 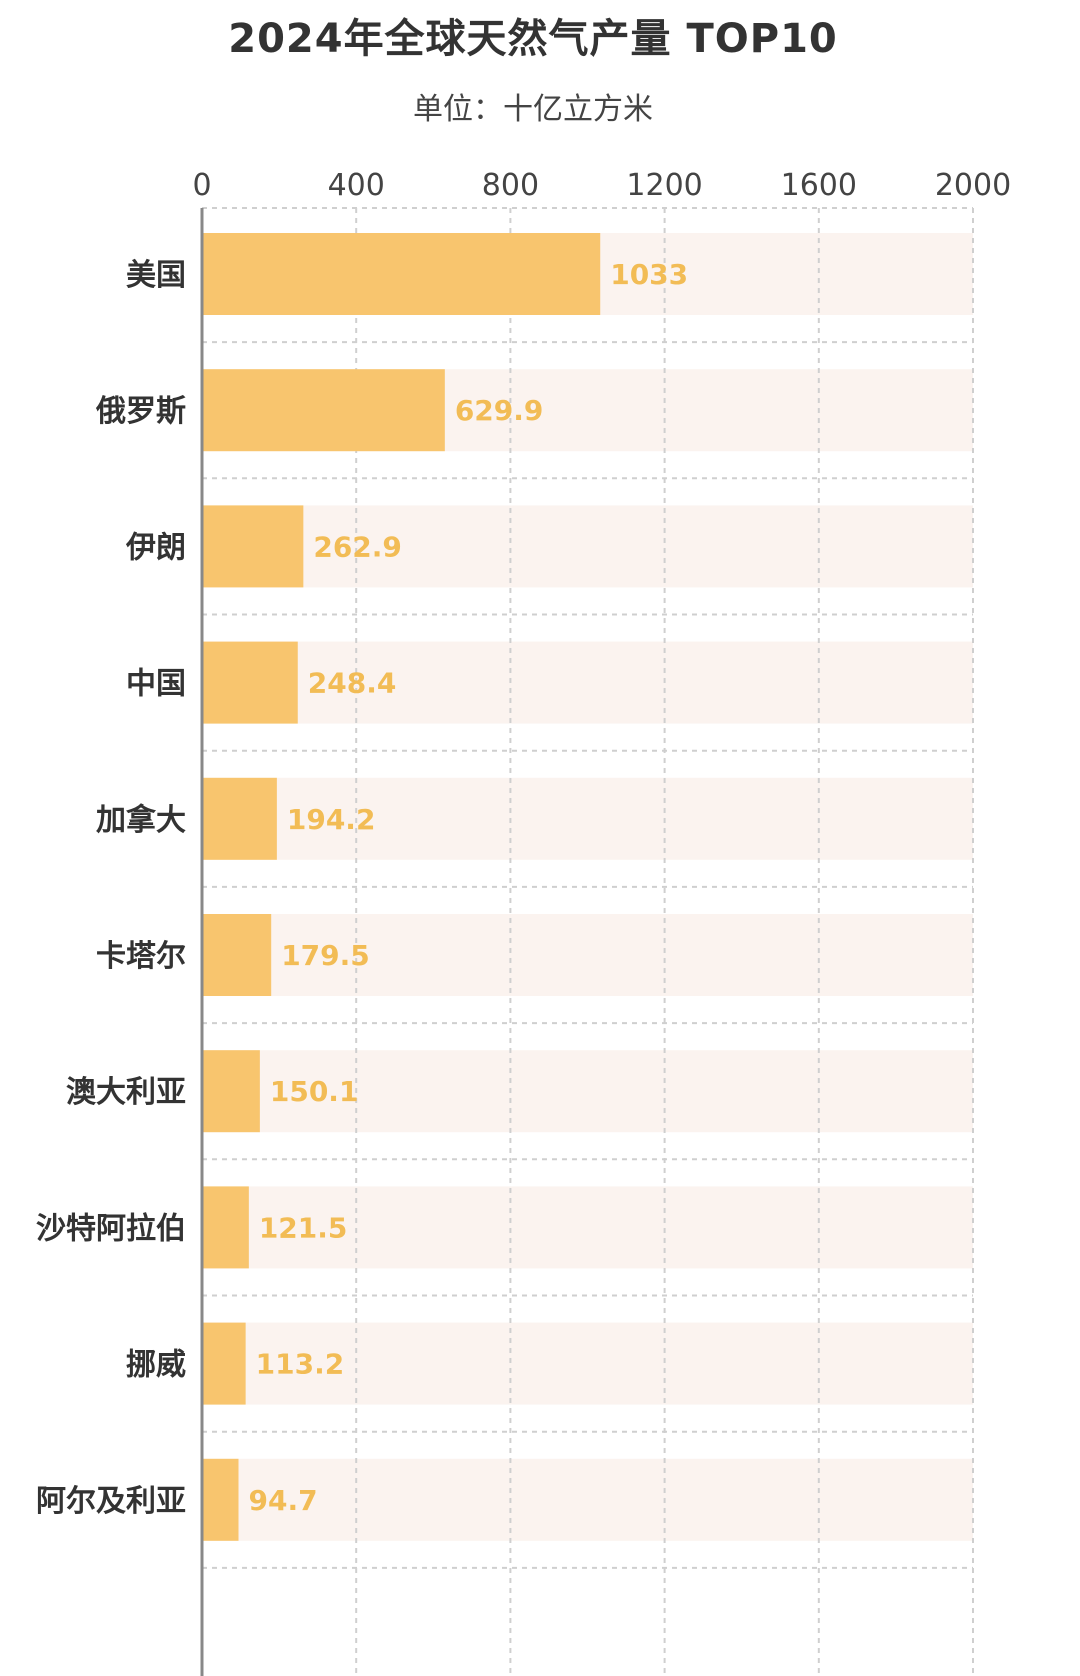 I want to click on x-tick-label: 800, so click(x=510, y=185).